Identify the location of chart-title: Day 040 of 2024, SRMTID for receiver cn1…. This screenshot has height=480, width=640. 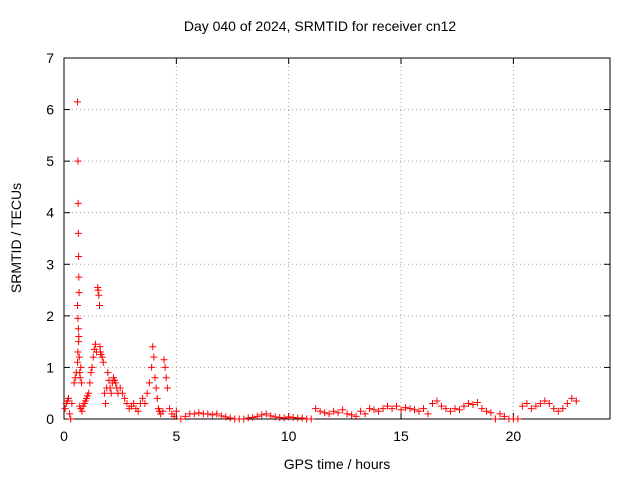
(320, 26).